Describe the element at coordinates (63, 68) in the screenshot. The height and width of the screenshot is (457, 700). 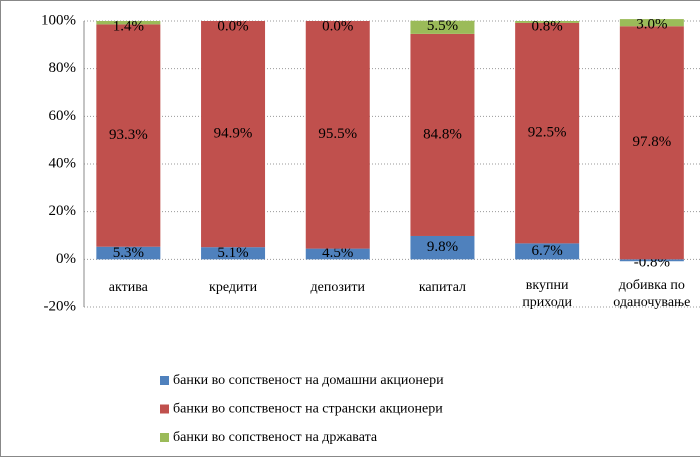
I see `y-tick-label: 80%` at that location.